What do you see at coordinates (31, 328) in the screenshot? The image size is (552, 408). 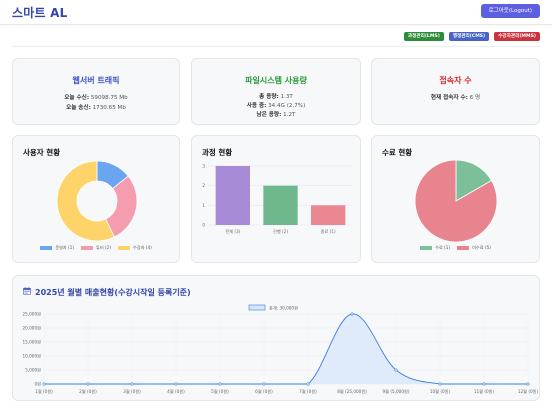 I see `revenue-ytick-4: 20,000원` at bounding box center [31, 328].